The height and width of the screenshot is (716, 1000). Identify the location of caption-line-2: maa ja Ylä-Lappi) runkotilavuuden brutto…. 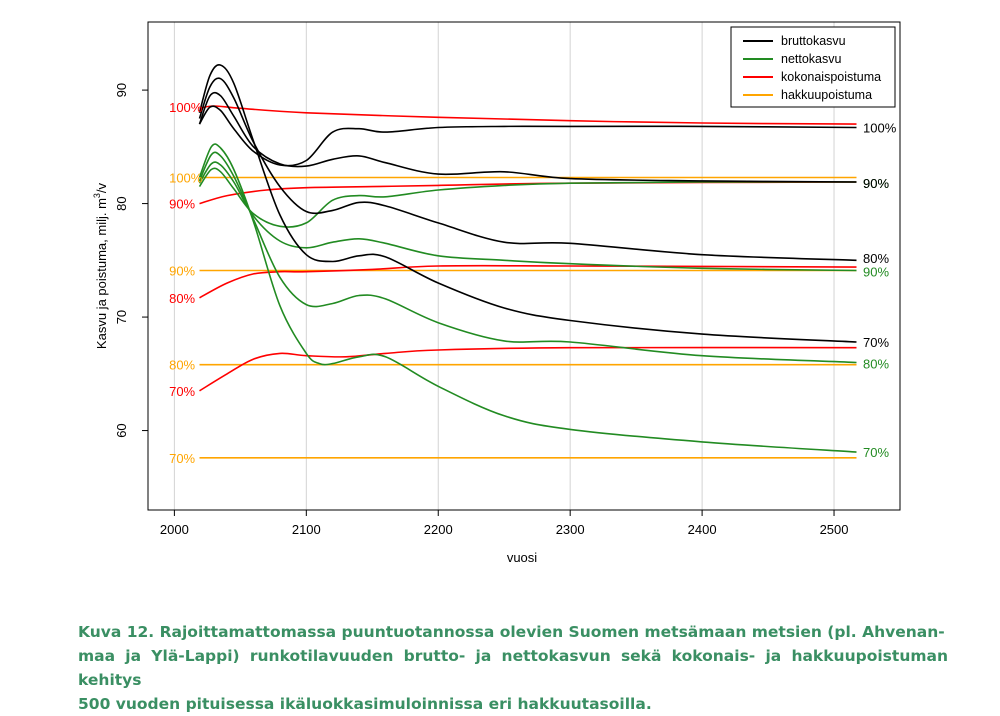
(513, 668).